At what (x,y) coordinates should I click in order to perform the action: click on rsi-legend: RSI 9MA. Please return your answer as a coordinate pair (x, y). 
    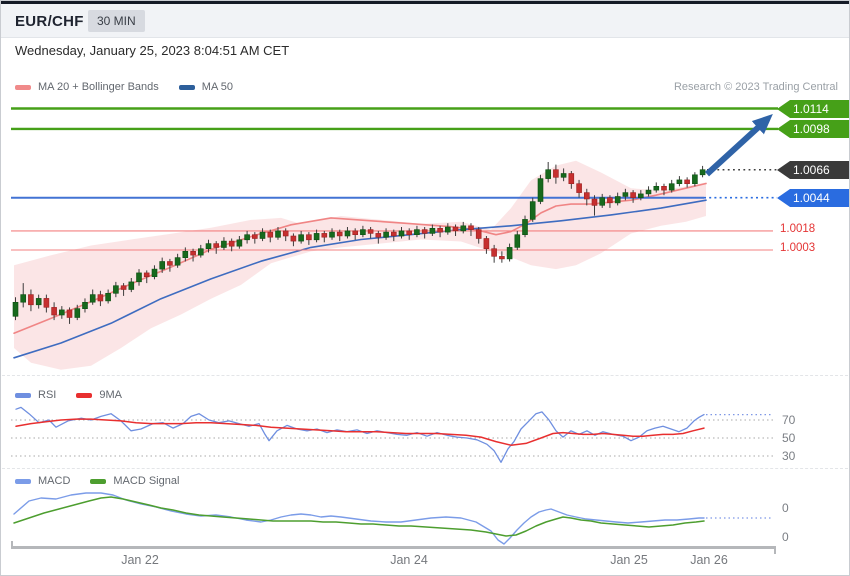
    Looking at the image, I should click on (74, 395).